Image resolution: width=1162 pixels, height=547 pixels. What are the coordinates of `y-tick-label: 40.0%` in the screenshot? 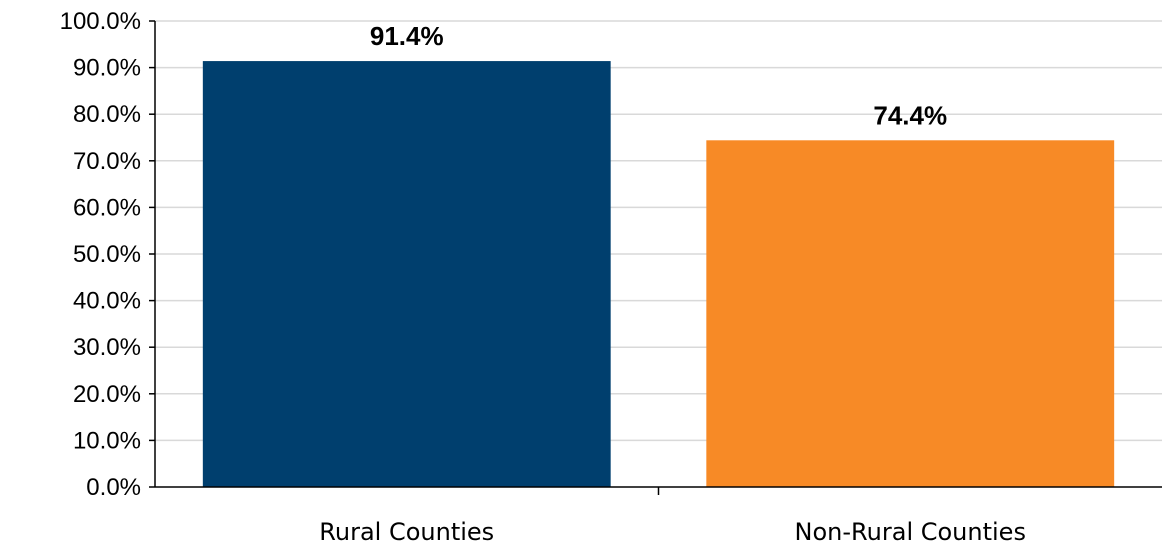 It's located at (107, 301).